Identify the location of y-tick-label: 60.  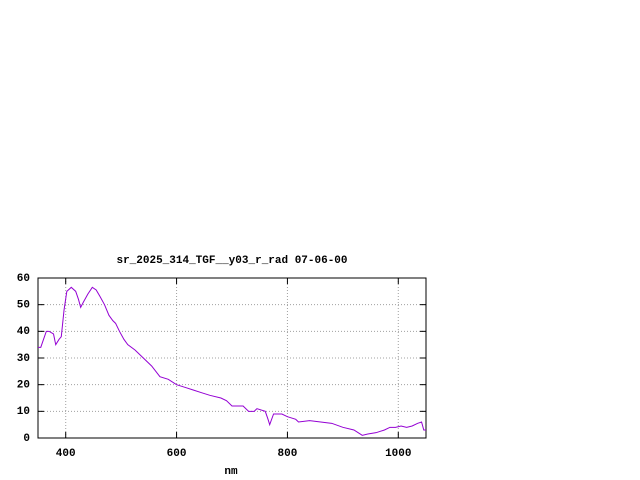
(23, 279).